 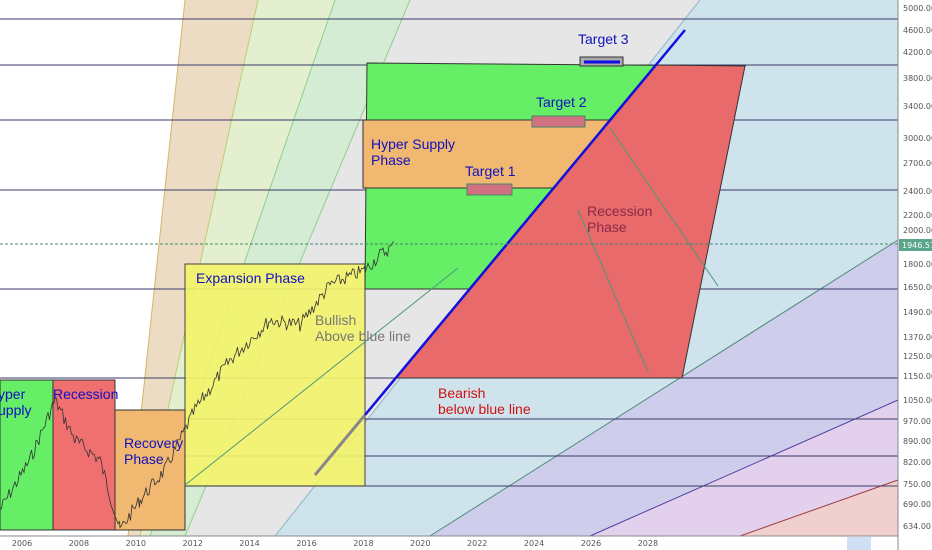 What do you see at coordinates (917, 8) in the screenshot?
I see `y-tick-label: 5000.00` at bounding box center [917, 8].